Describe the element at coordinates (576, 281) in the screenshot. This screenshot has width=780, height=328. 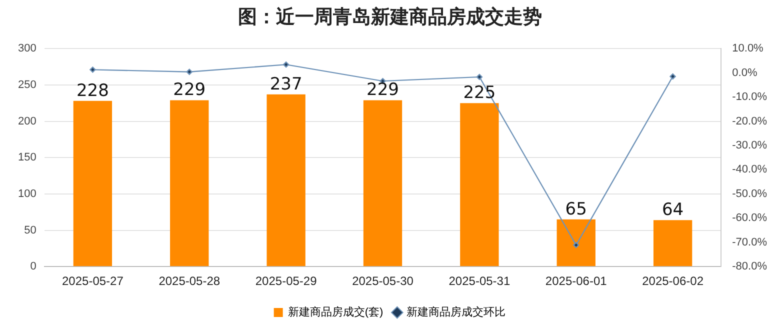
I see `x-tick-label: 2025-06-01` at that location.